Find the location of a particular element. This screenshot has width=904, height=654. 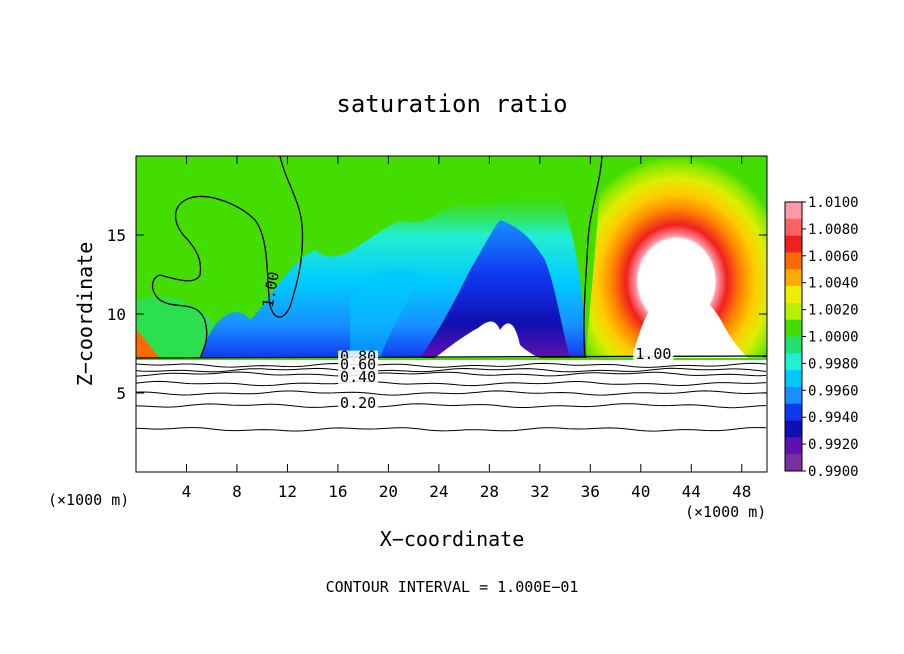

colorbar-label: 1.0020 is located at coordinates (833, 311).